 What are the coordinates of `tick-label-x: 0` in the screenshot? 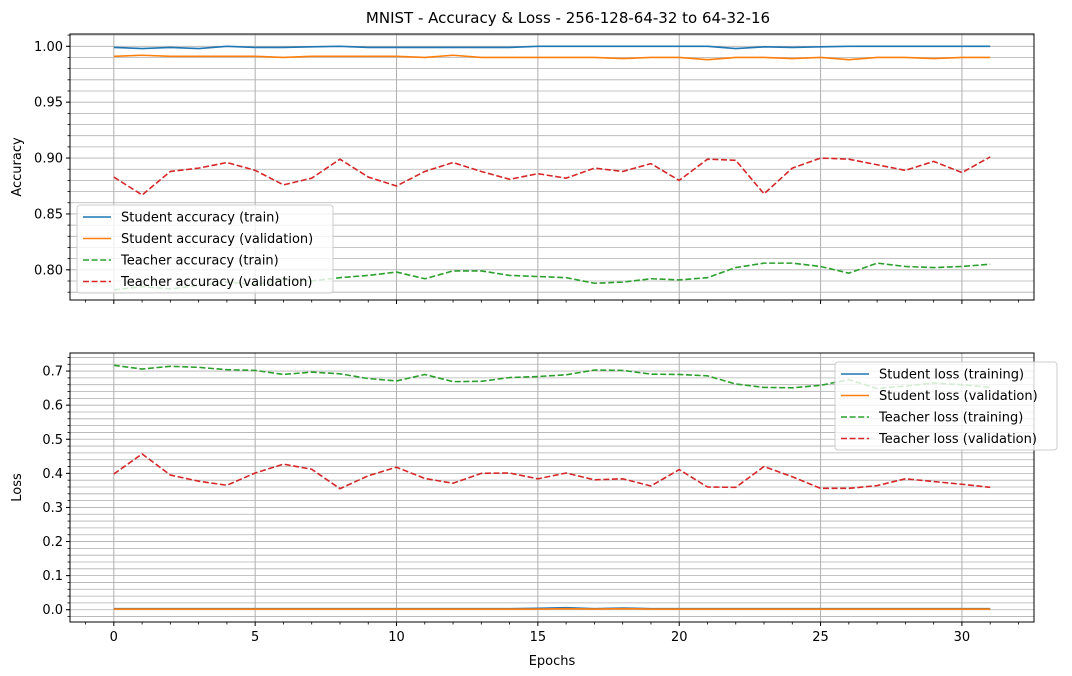 It's located at (114, 637).